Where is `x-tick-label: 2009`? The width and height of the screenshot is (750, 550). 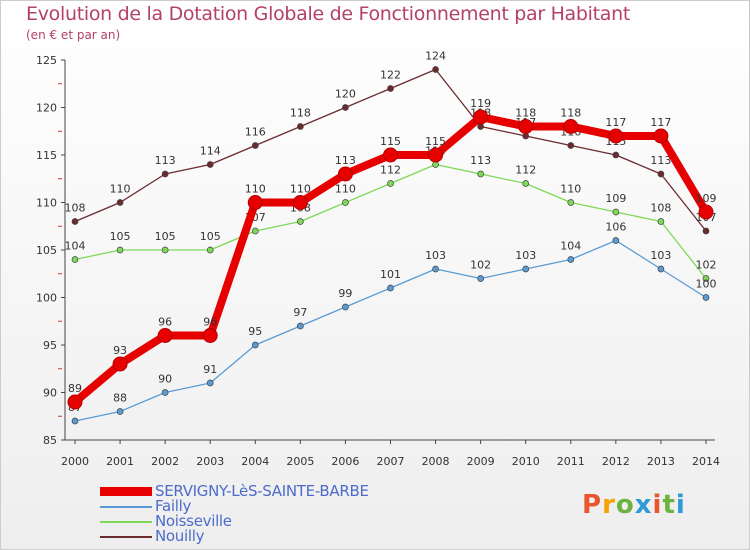 x-tick-label: 2009 is located at coordinates (481, 461).